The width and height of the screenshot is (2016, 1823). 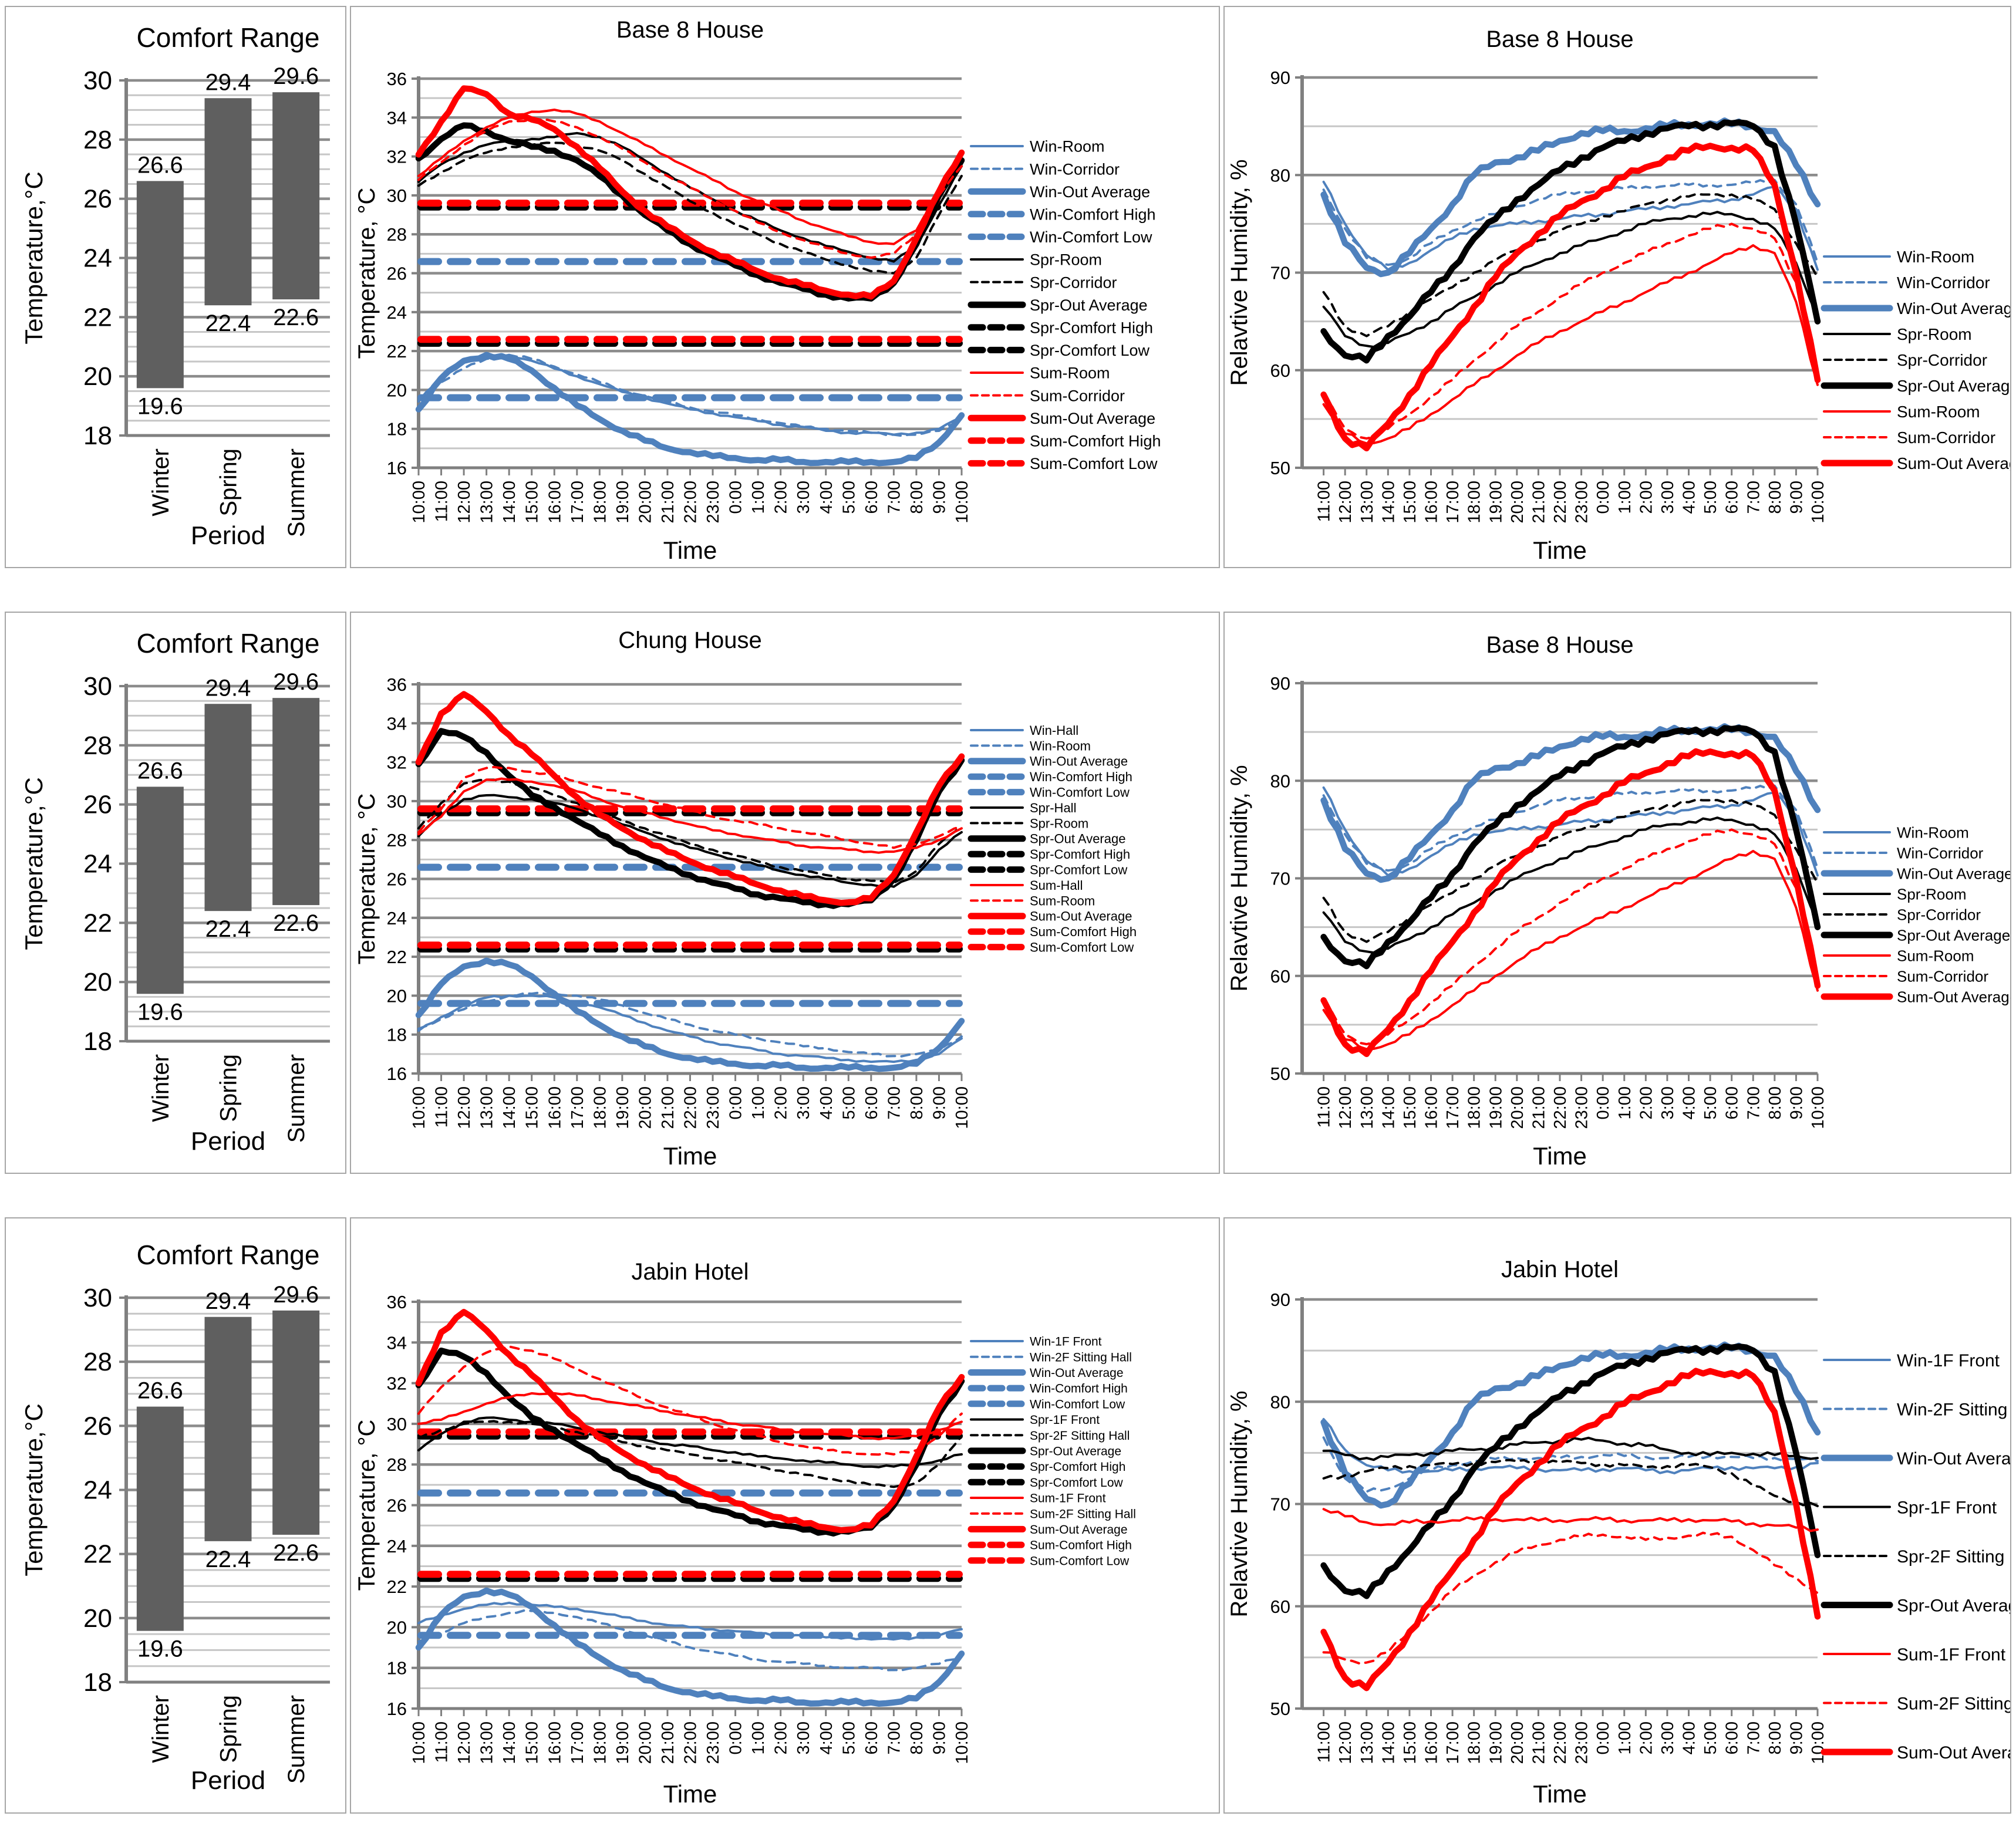 What do you see at coordinates (1953, 463) in the screenshot?
I see `svg-text: Sum-Out Average` at bounding box center [1953, 463].